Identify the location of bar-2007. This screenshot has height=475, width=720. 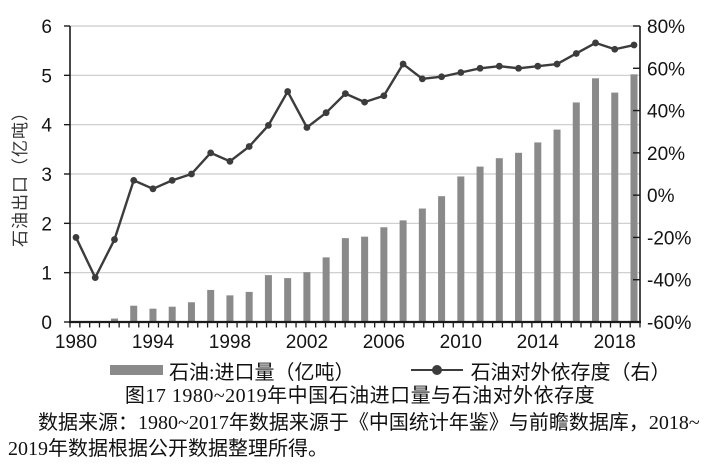
(403, 271).